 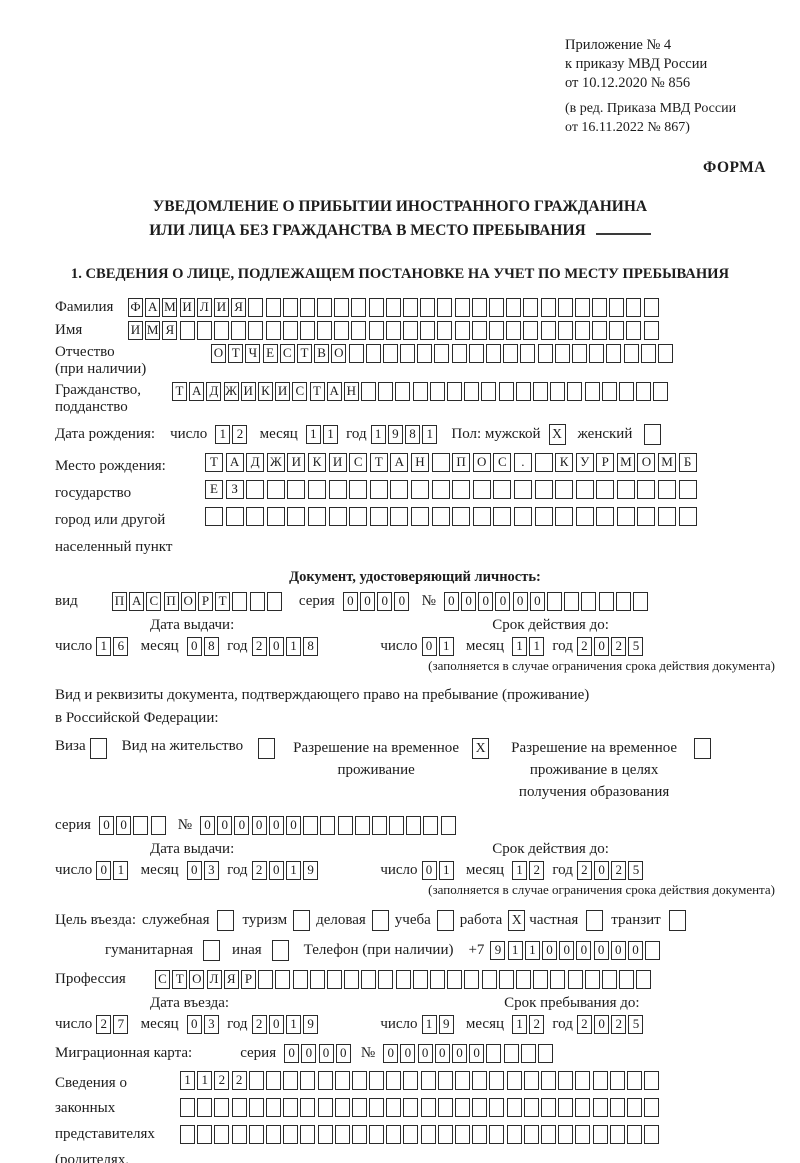 What do you see at coordinates (378, 462) in the screenshot?
I see `char-cell: Т` at bounding box center [378, 462].